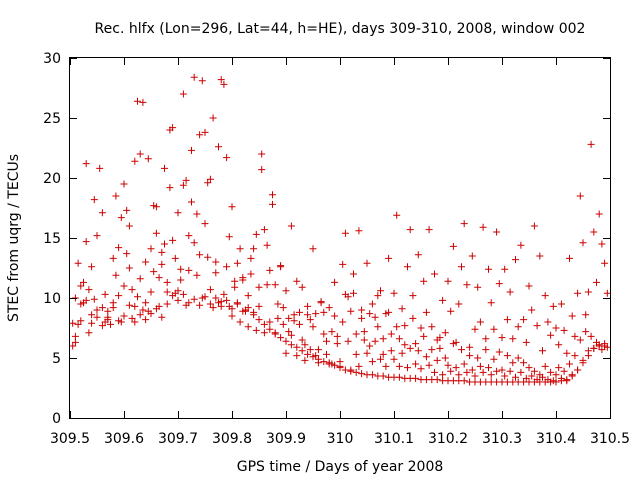 The height and width of the screenshot is (480, 640). I want to click on x-tick-label: 310.2, so click(448, 439).